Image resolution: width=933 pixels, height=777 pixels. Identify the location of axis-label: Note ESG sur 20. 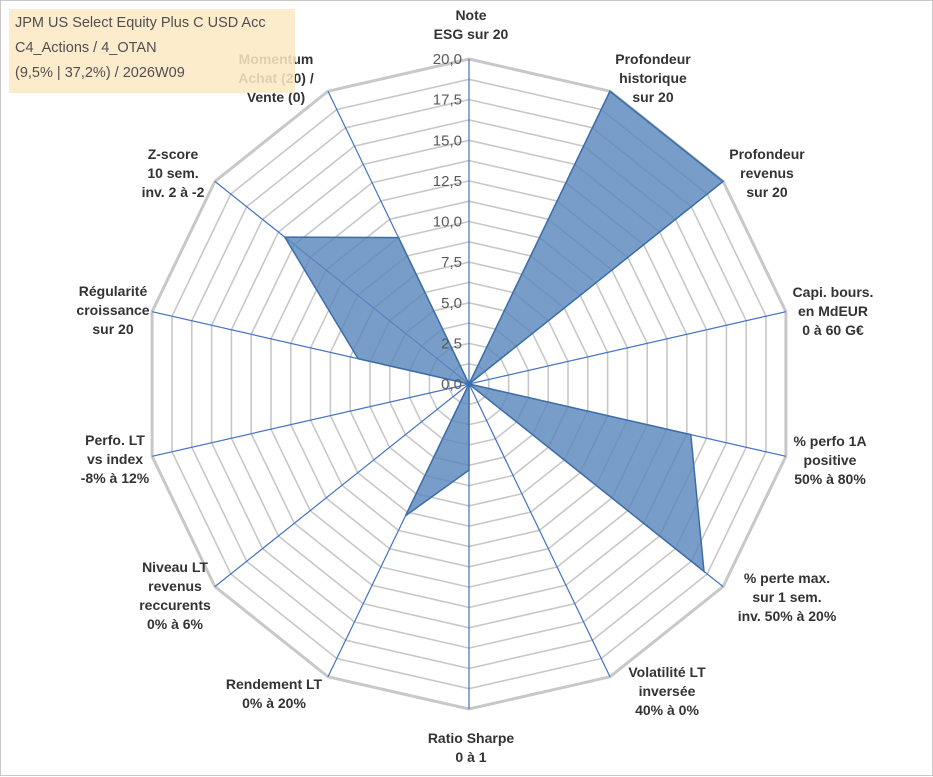
(471, 24).